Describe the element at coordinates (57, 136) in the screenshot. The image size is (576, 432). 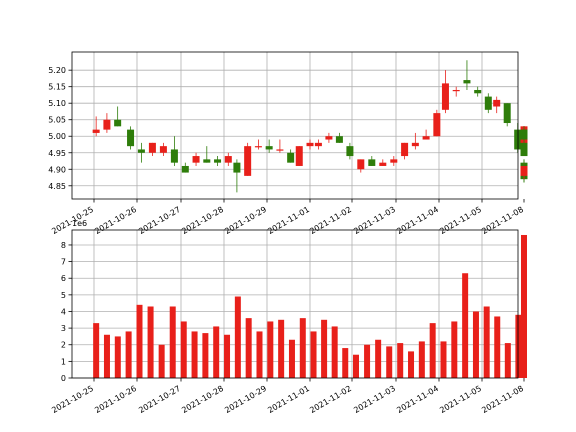
I see `price-y-tick-label: 5.00` at that location.